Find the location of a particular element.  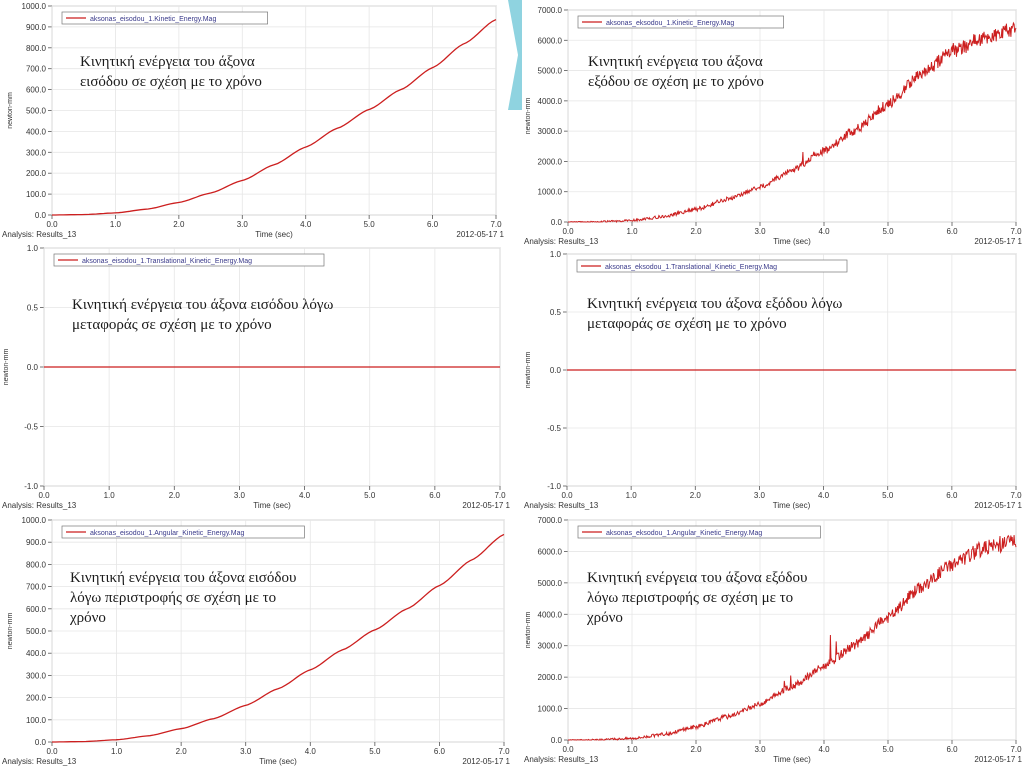

y-tick-label: 0.5 is located at coordinates (556, 312).